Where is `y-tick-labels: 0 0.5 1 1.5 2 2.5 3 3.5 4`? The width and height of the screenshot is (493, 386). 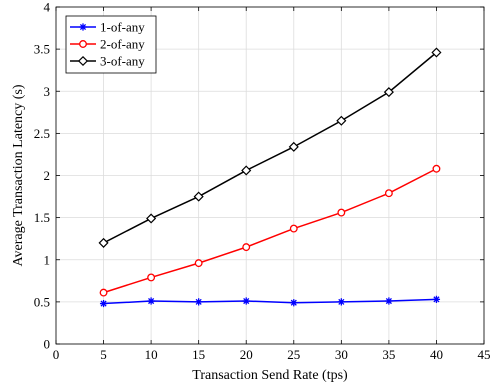
y-tick-labels: 0 0.5 1 1.5 2 2.5 3 3.5 4 is located at coordinates (42, 176).